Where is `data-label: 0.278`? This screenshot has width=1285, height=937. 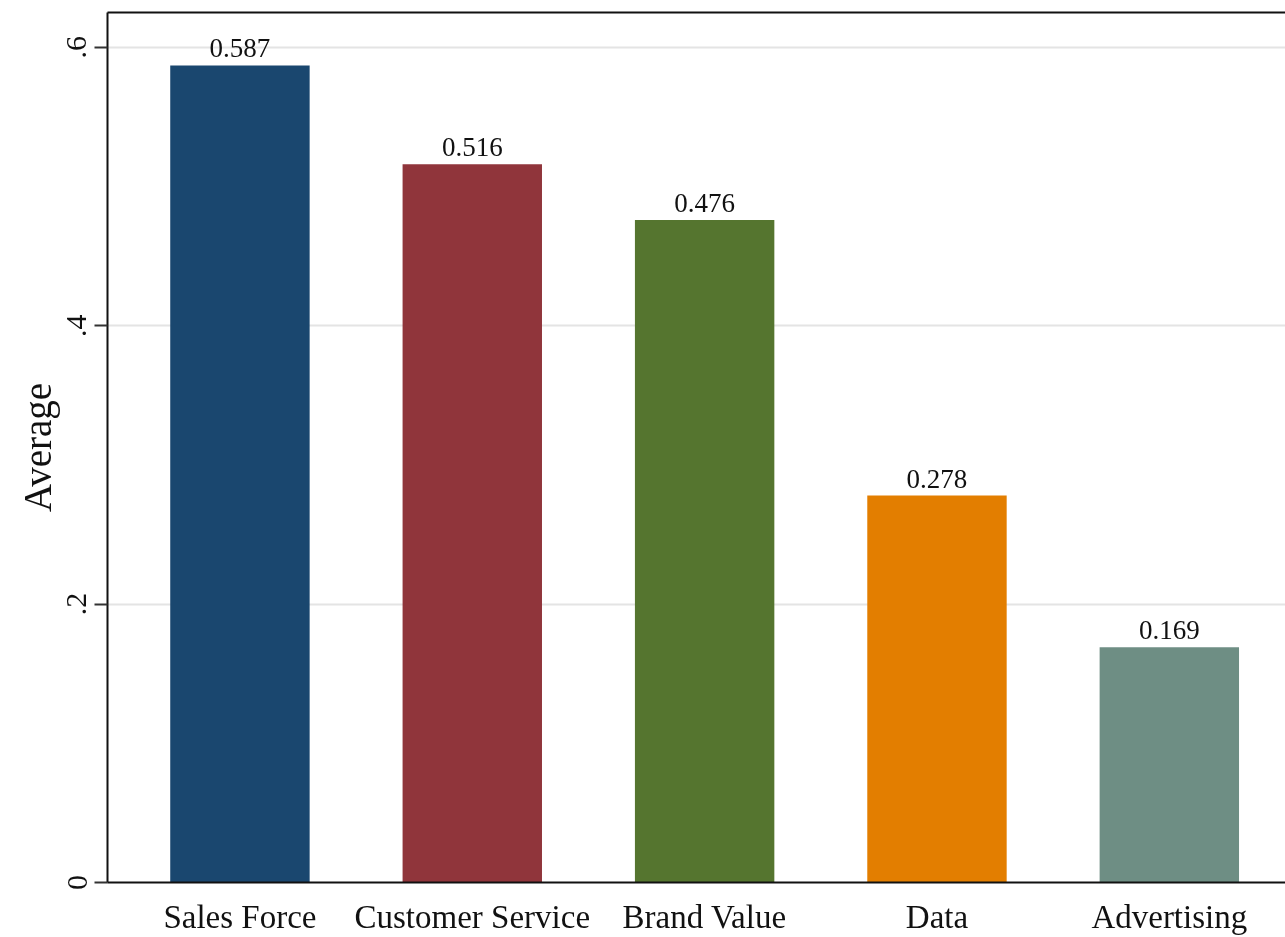
data-label: 0.278 is located at coordinates (937, 478).